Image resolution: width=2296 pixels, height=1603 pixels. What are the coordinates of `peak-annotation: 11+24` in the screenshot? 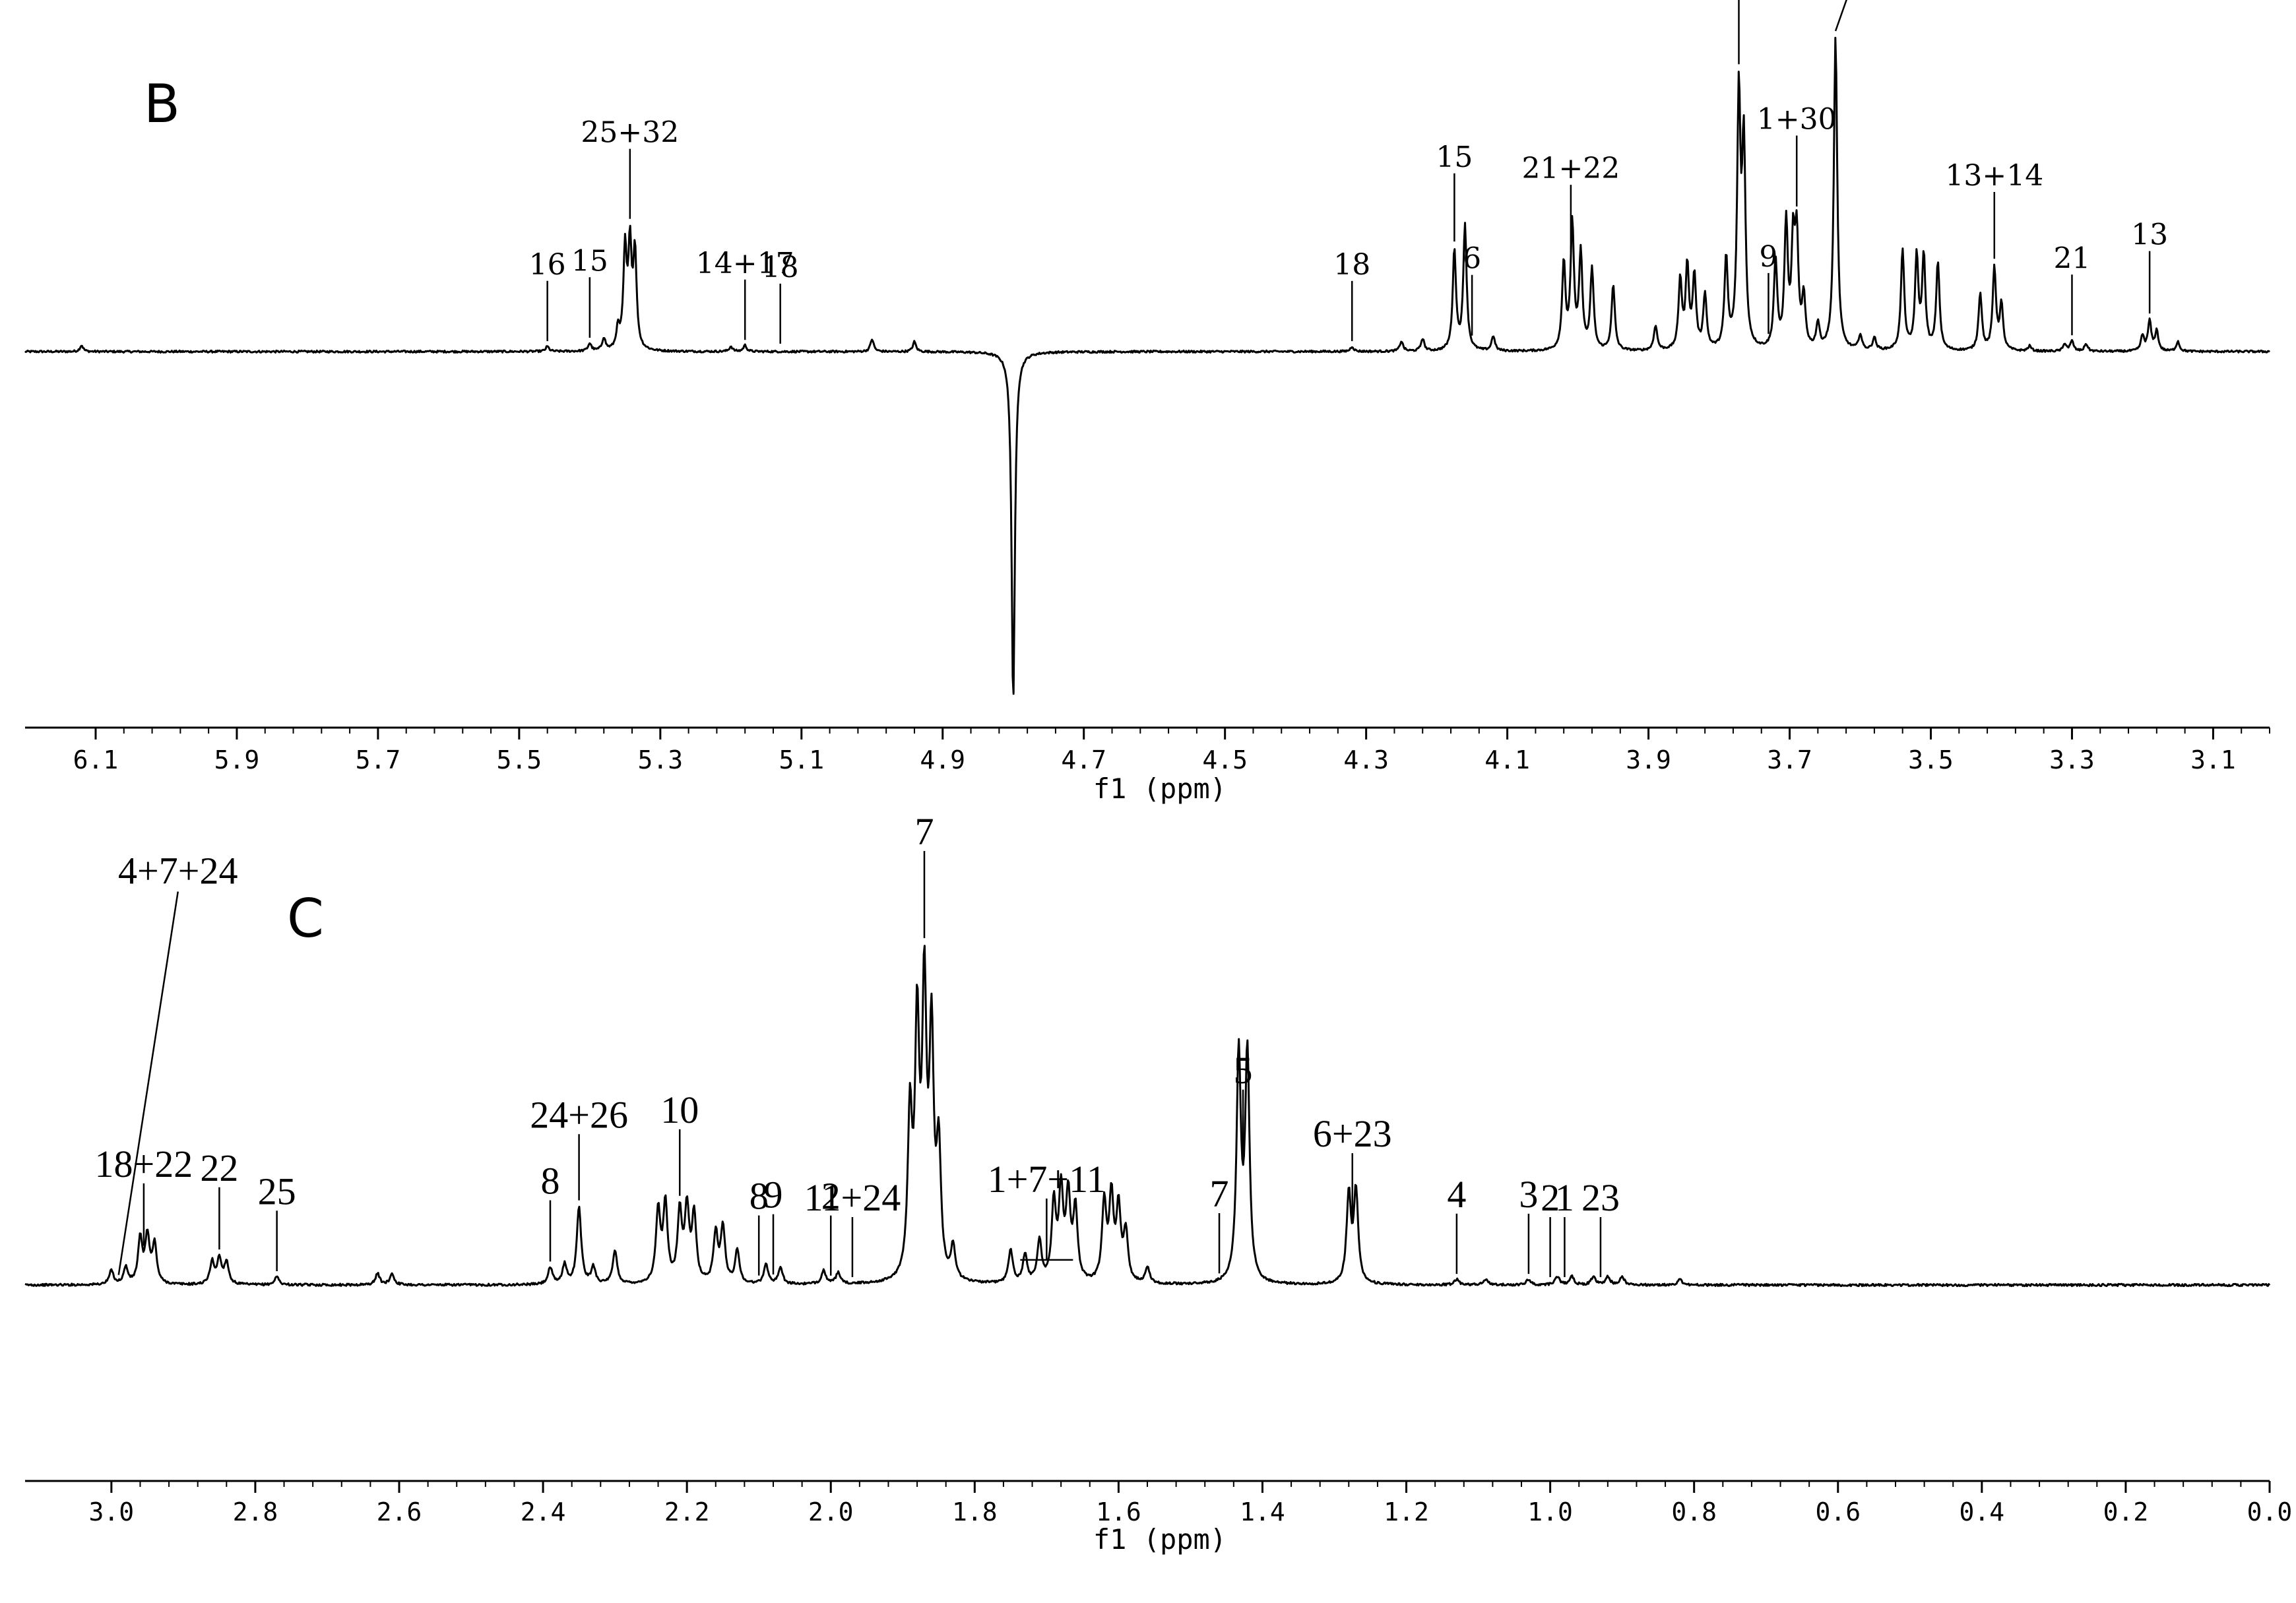 It's located at (852, 1226).